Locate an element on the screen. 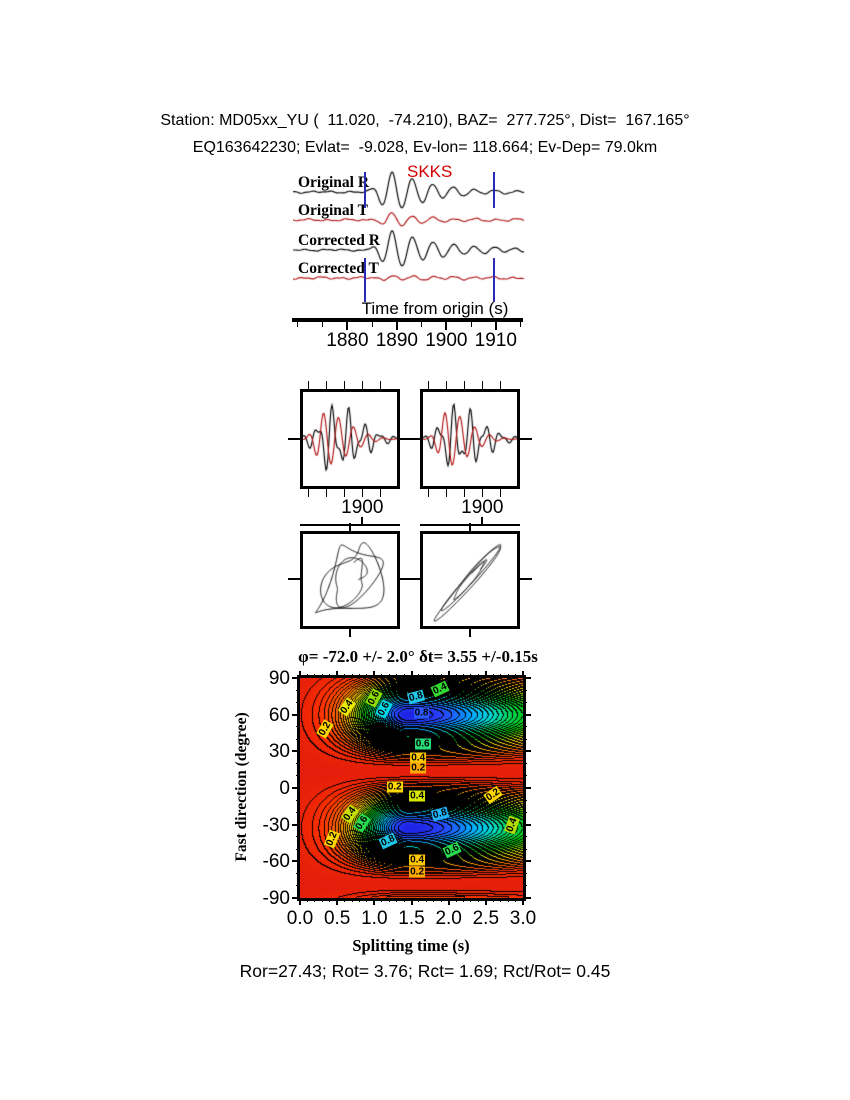 Image resolution: width=850 pixels, height=1100 pixels. contour-title: φ= -72.0 +/- 2.0° δt= 3.55 +/-0.15s is located at coordinates (418, 656).